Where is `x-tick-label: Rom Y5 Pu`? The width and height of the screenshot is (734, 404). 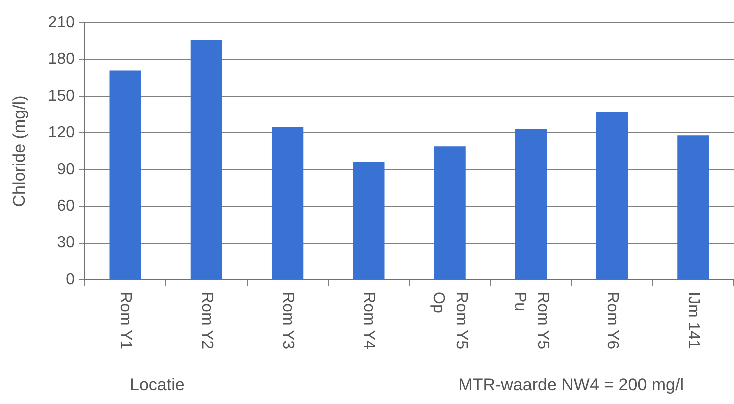 x-tick-label: Rom Y5 Pu is located at coordinates (531, 321).